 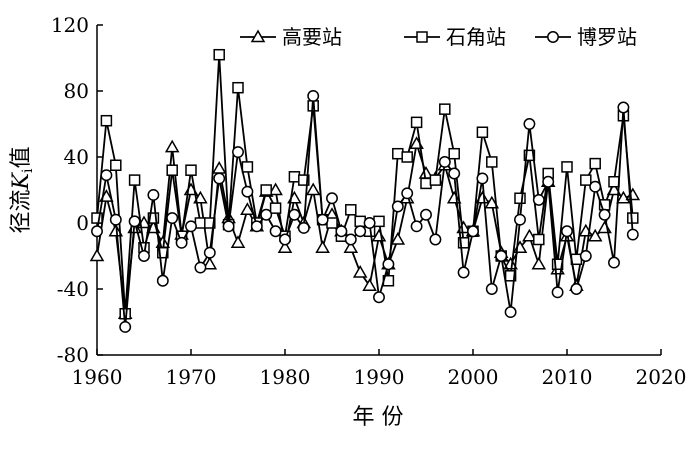 I want to click on y-axis-title: 径流Ki值, so click(x=22, y=190).